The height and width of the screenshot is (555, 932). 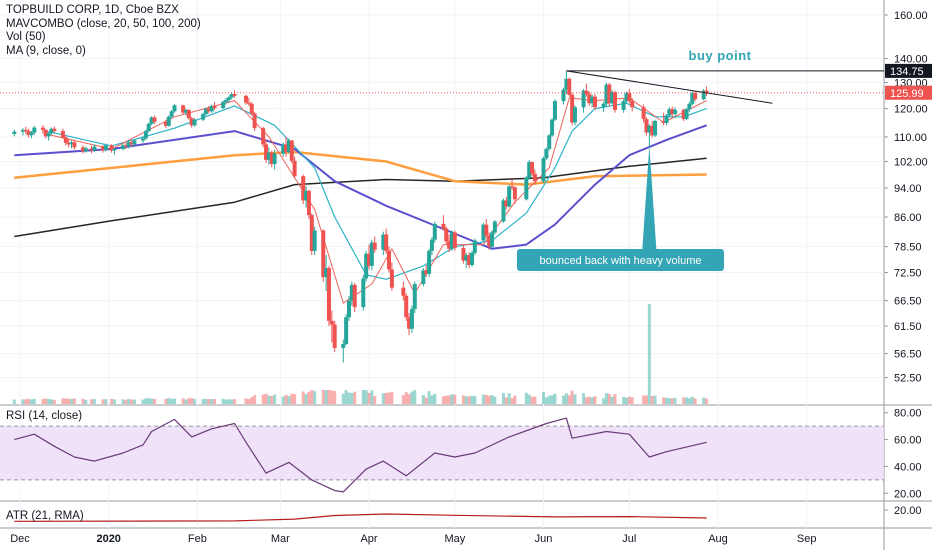 I want to click on ma200-line, so click(x=360, y=197).